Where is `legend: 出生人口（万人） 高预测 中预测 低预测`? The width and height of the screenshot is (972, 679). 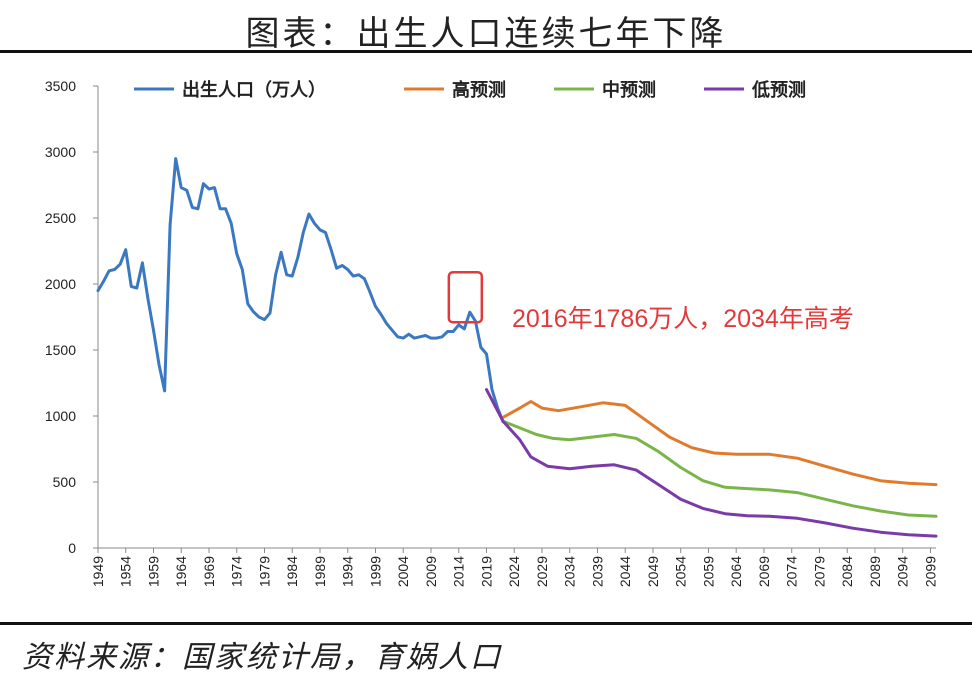 legend: 出生人口（万人） 高预测 中预测 低预测 is located at coordinates (470, 90).